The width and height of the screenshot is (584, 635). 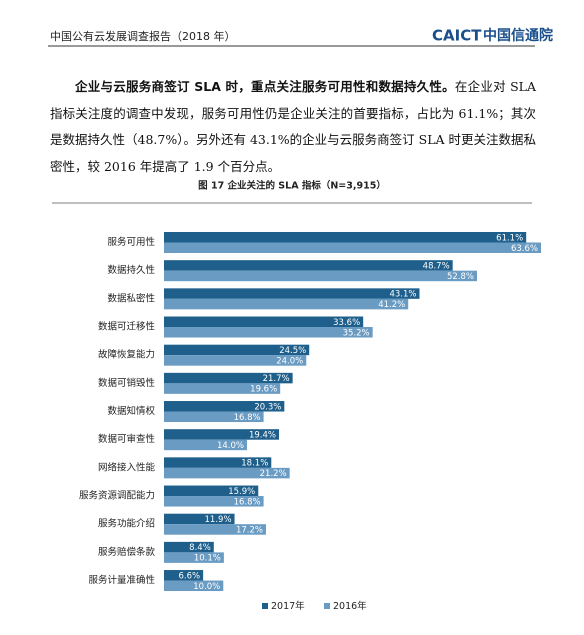 What do you see at coordinates (117, 496) in the screenshot?
I see `category-label: 服务资源调配能力` at bounding box center [117, 496].